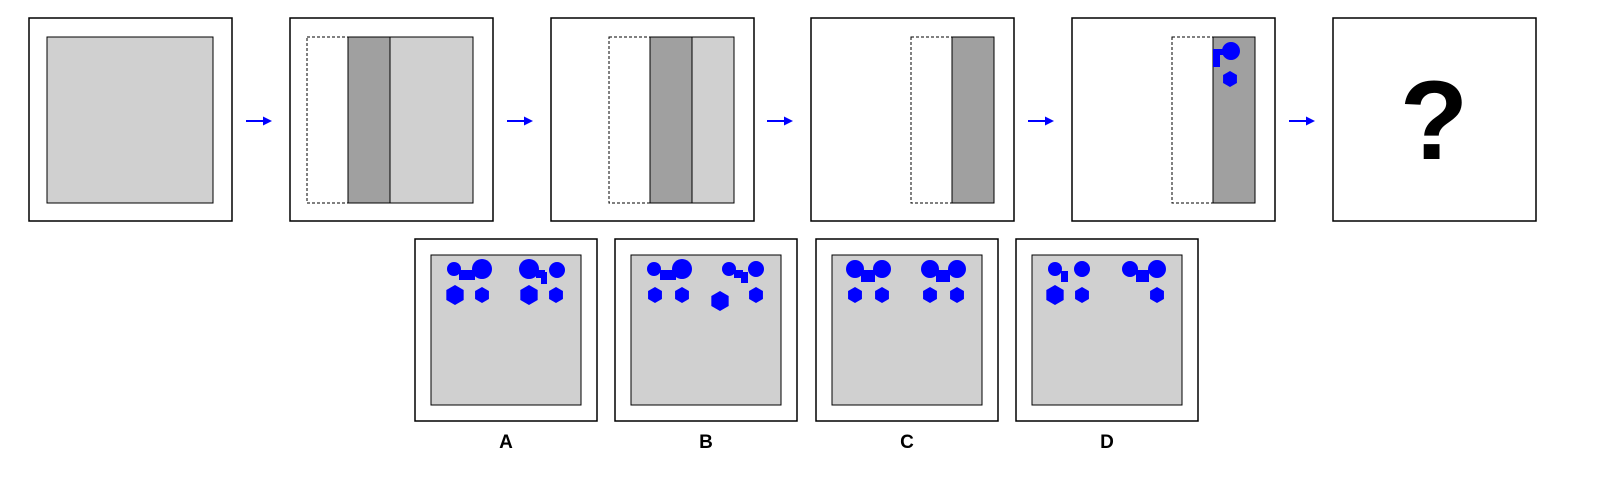  Describe the element at coordinates (1226, 64) in the screenshot. I see `blue-shape-cluster` at that location.